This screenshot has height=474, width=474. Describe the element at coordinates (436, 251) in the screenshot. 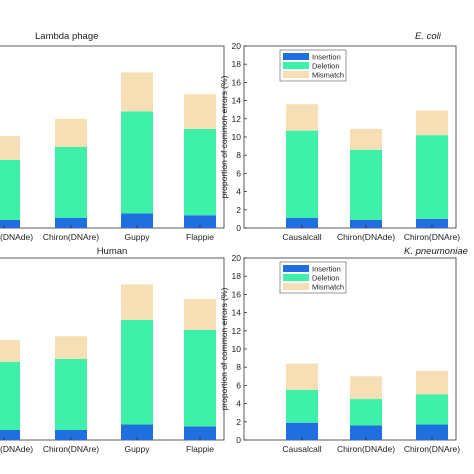

I see `panel-title: K. pneumoniae` at that location.